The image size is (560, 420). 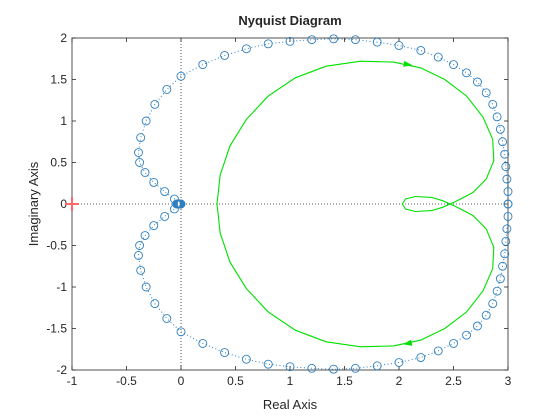 I want to click on x-tick-label: -1, so click(x=72, y=381).